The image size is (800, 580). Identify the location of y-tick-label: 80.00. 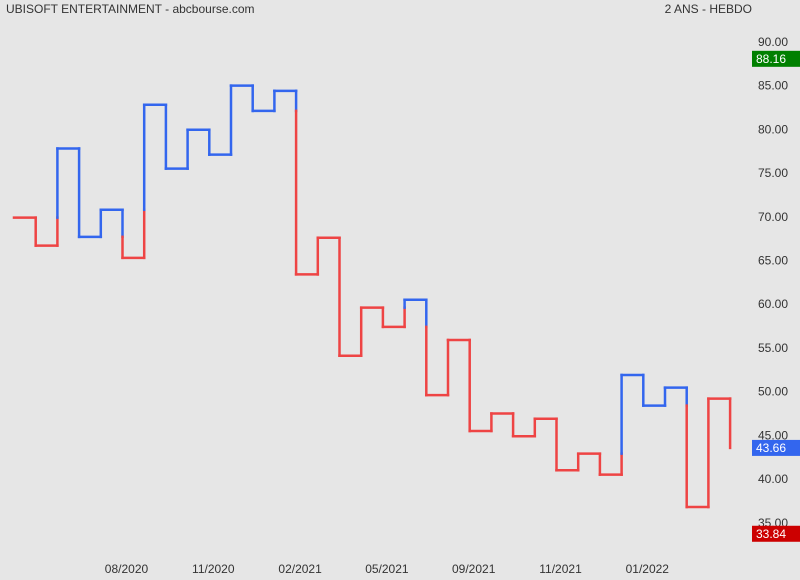
(773, 129).